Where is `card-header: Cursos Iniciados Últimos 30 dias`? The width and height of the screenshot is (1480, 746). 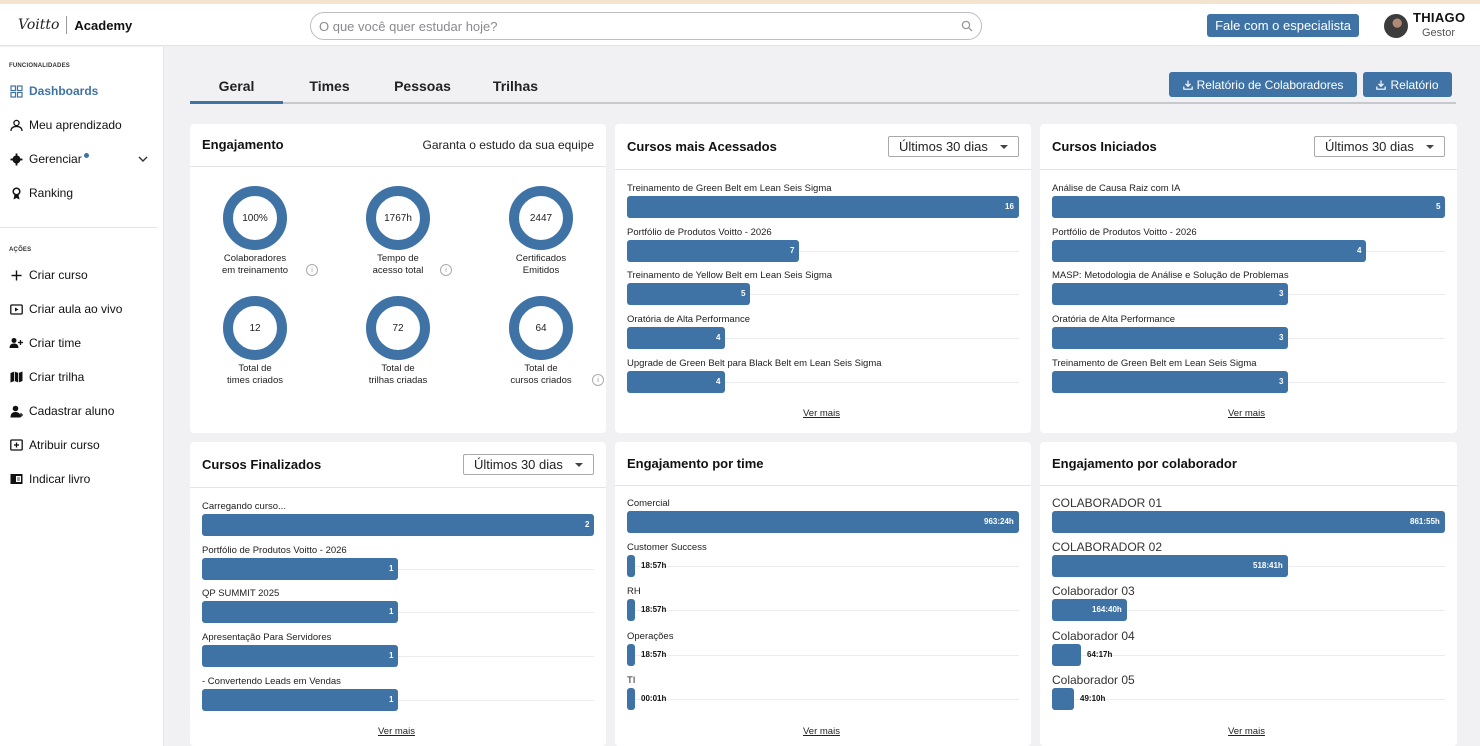
card-header: Cursos Iniciados Últimos 30 dias is located at coordinates (1248, 147).